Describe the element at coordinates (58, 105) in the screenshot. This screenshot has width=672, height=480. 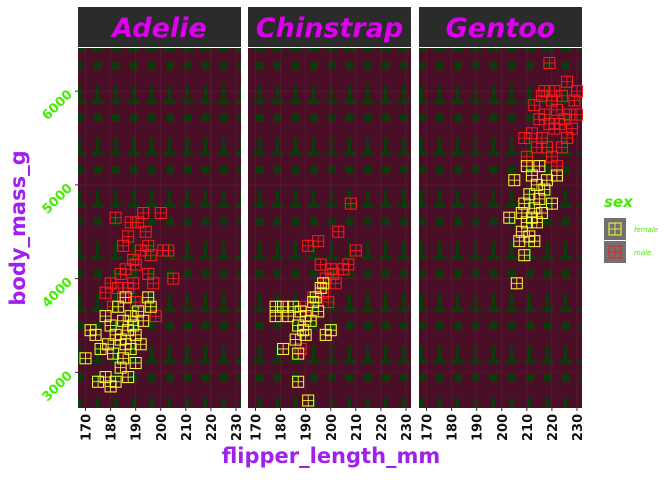
I see `y-tick-label: 6000` at that location.